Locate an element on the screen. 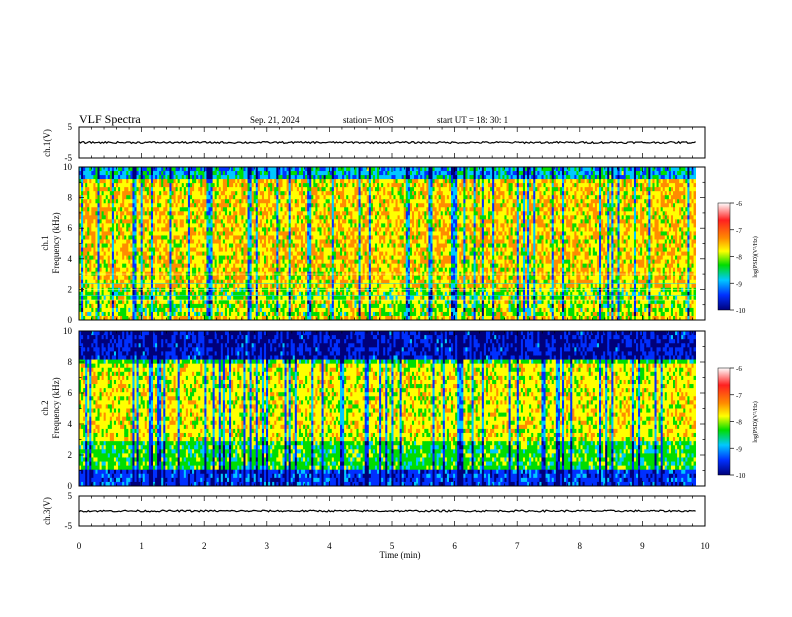 This screenshot has height=617, width=792. header-date: Sep. 21, 2024 is located at coordinates (275, 120).